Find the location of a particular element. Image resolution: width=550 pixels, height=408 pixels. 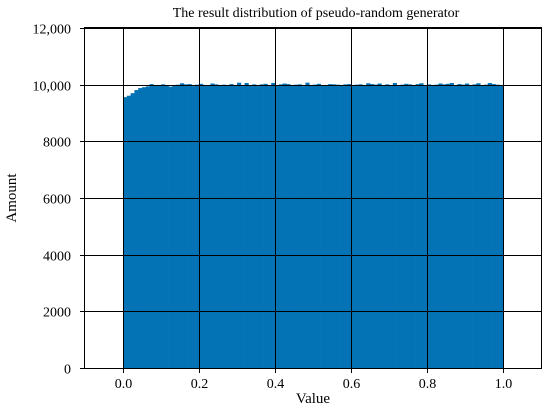

y-axis-ticks: 0 2000 4000 6000 8000 10,000 12,000 is located at coordinates (59, 200).